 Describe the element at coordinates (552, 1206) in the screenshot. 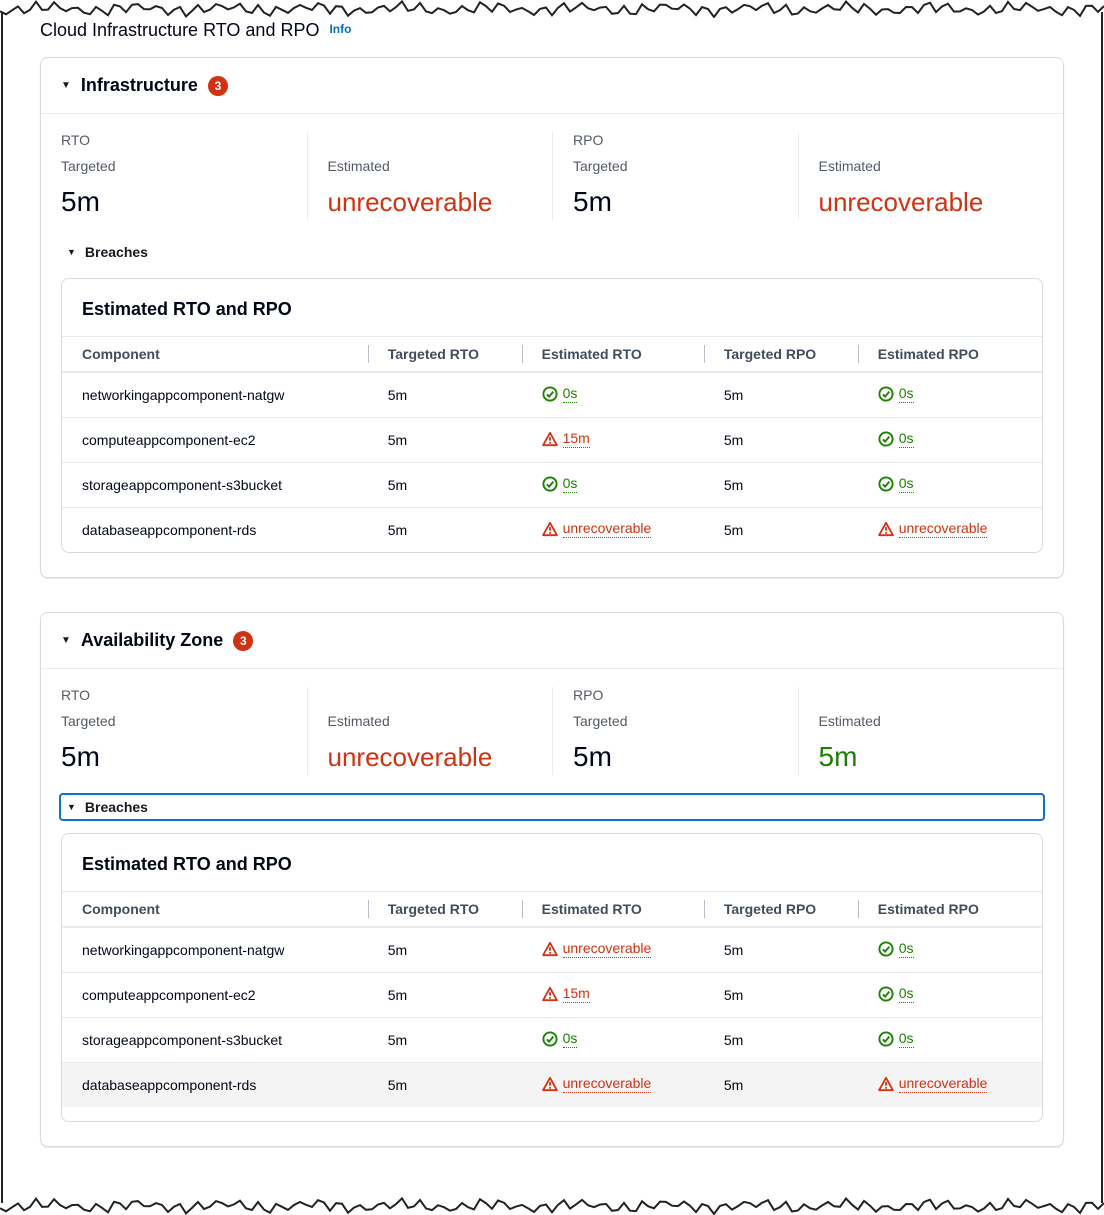

I see `torn-edge-bottom` at that location.